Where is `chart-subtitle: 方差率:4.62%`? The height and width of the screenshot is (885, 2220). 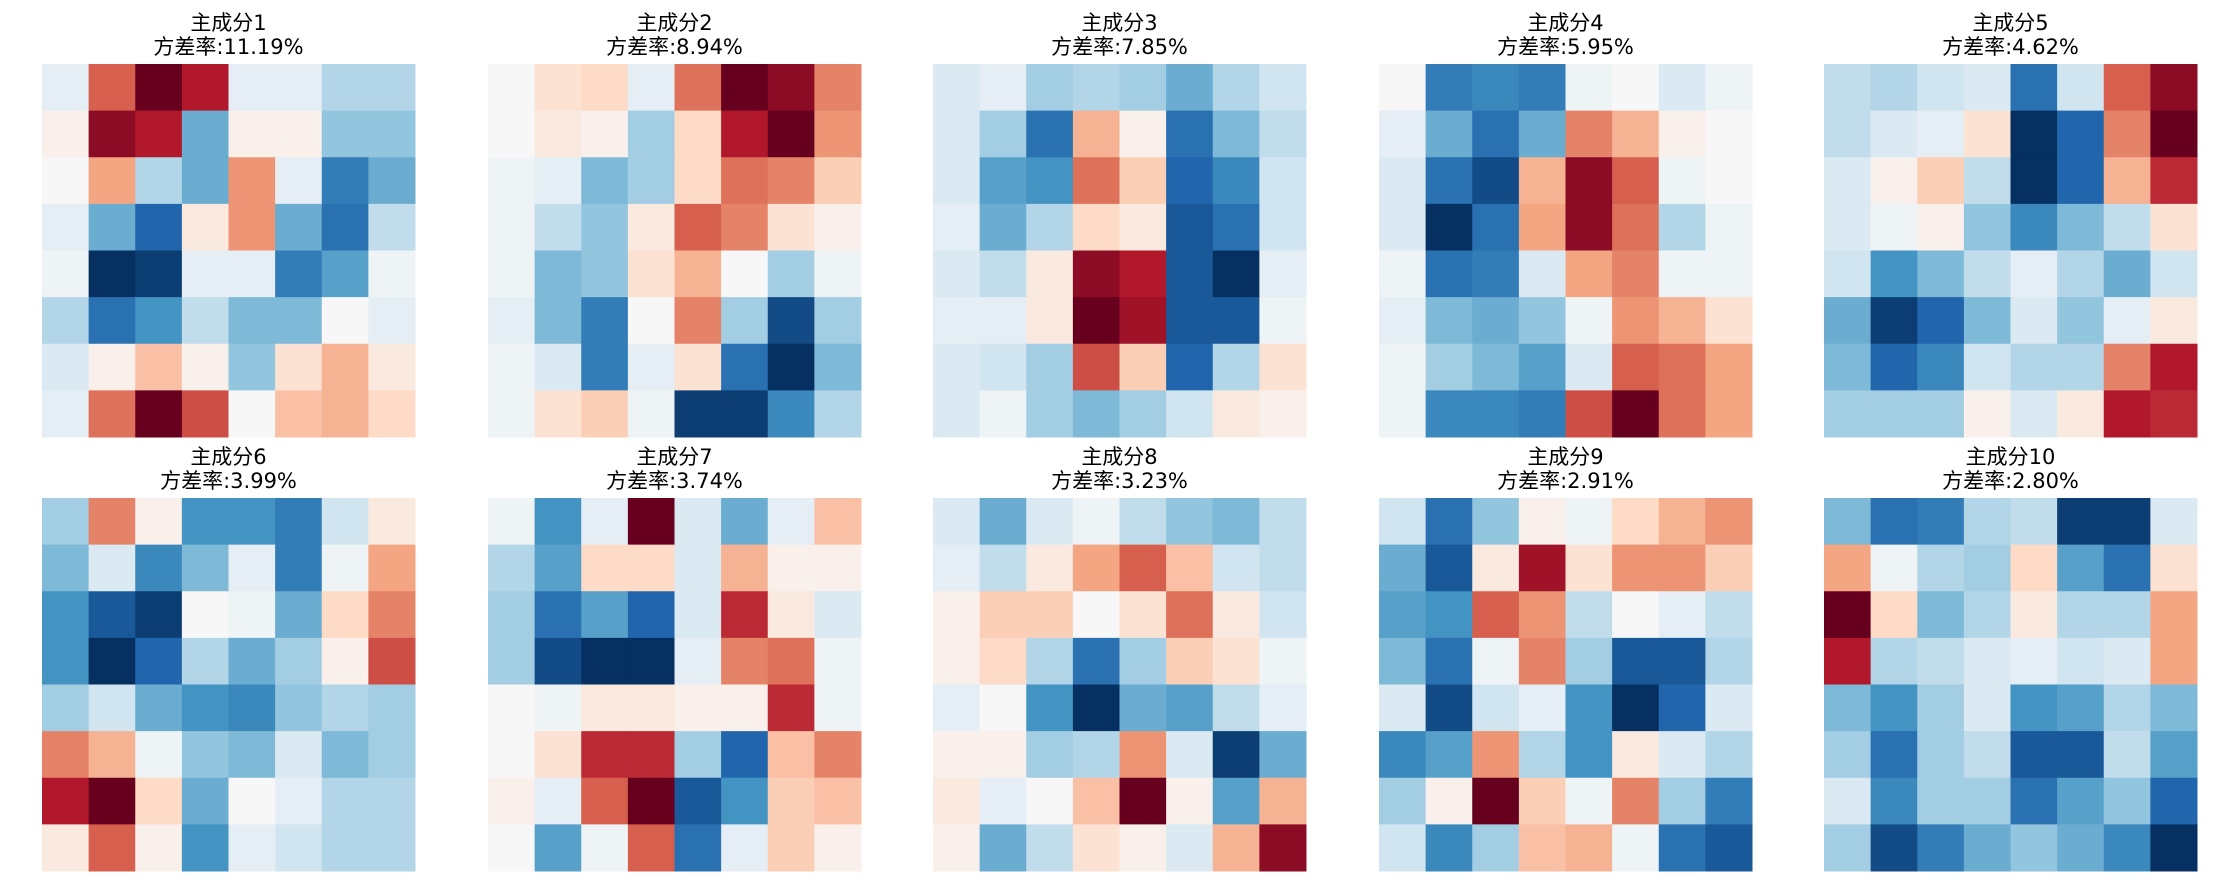
chart-subtitle: 方差率:4.62% is located at coordinates (2010, 47).